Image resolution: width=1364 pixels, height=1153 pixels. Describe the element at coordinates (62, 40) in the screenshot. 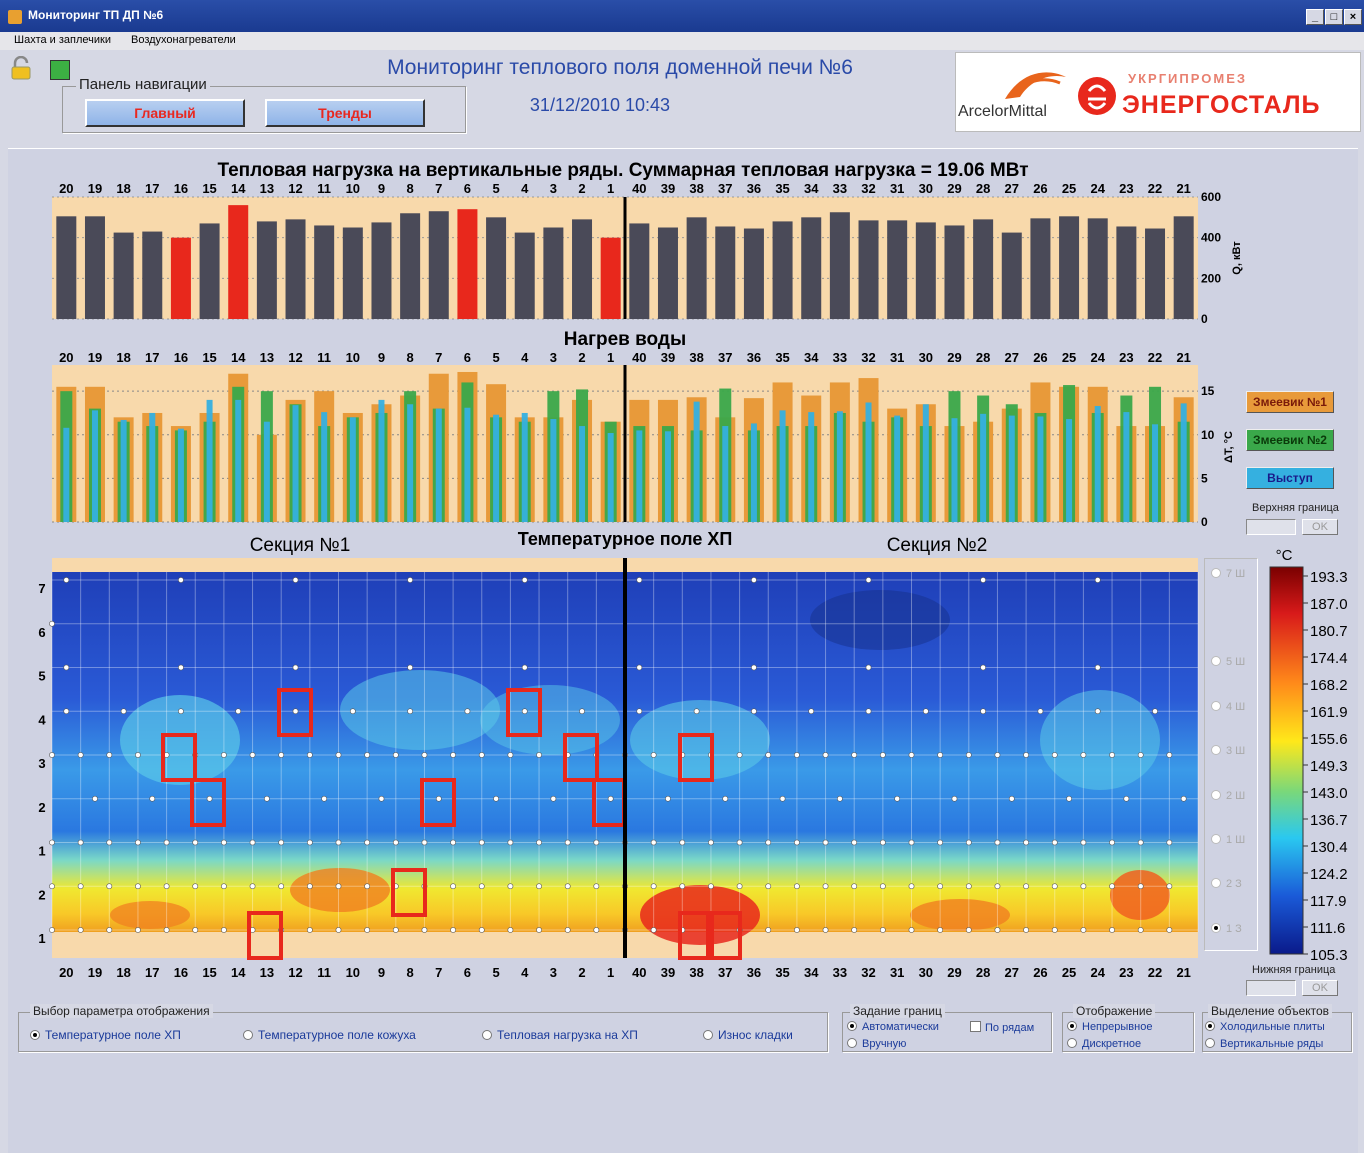

I see `menu-item-shaft: Шахта и заплечики` at that location.